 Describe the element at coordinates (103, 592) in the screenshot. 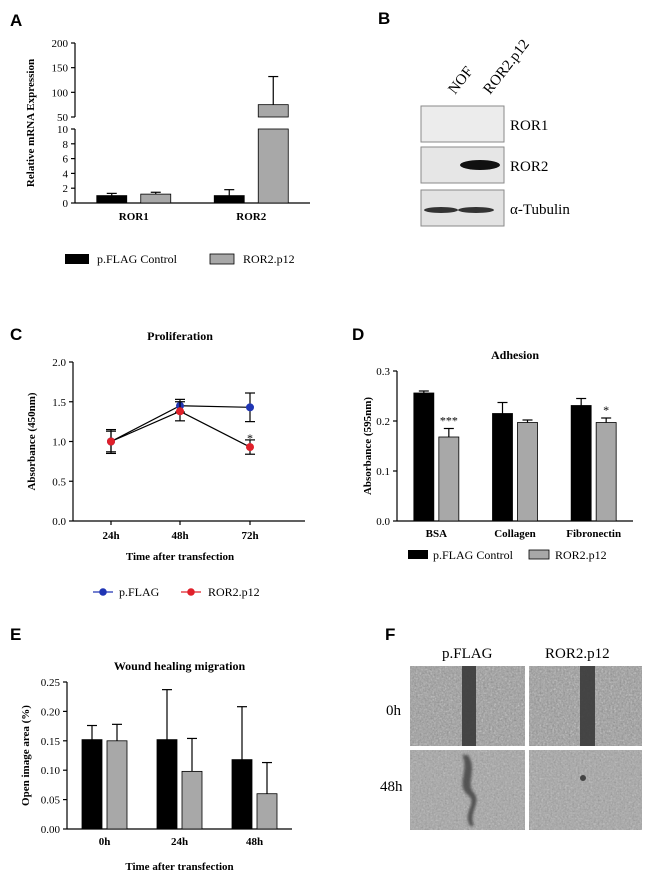

I see `legend-c-control-marker` at that location.